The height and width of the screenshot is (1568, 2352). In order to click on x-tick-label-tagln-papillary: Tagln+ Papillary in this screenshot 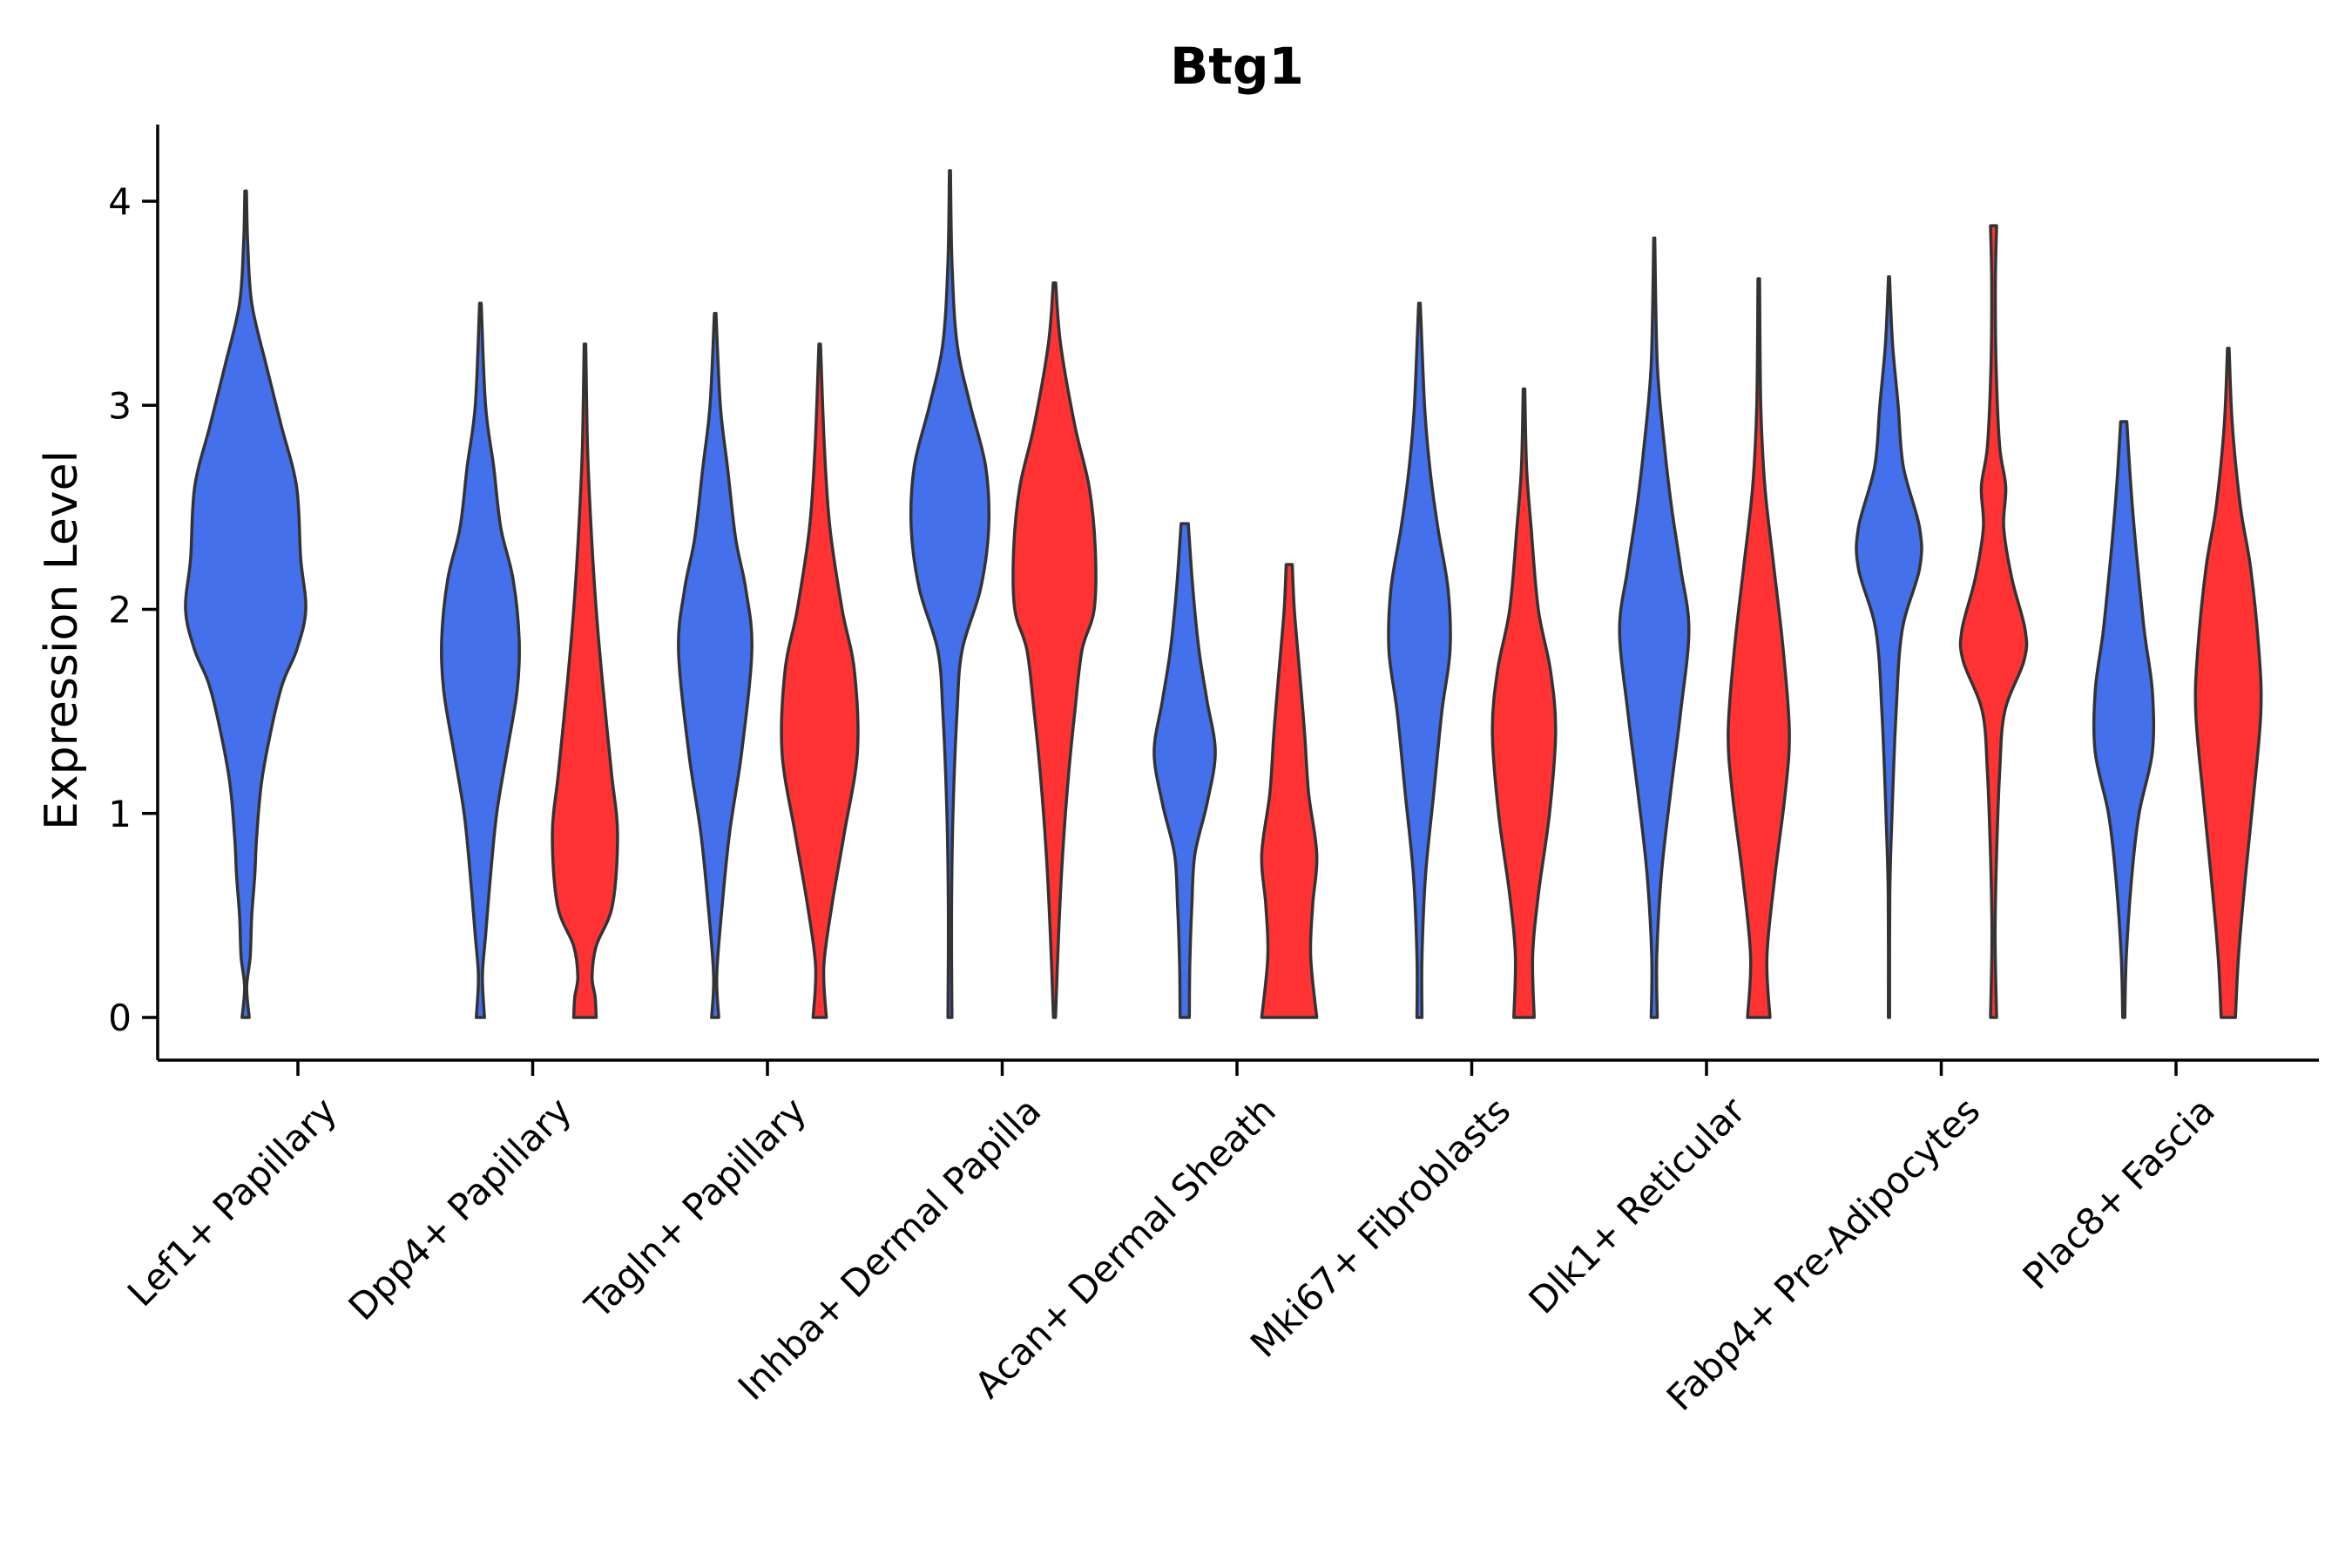, I will do `click(695, 1208)`.